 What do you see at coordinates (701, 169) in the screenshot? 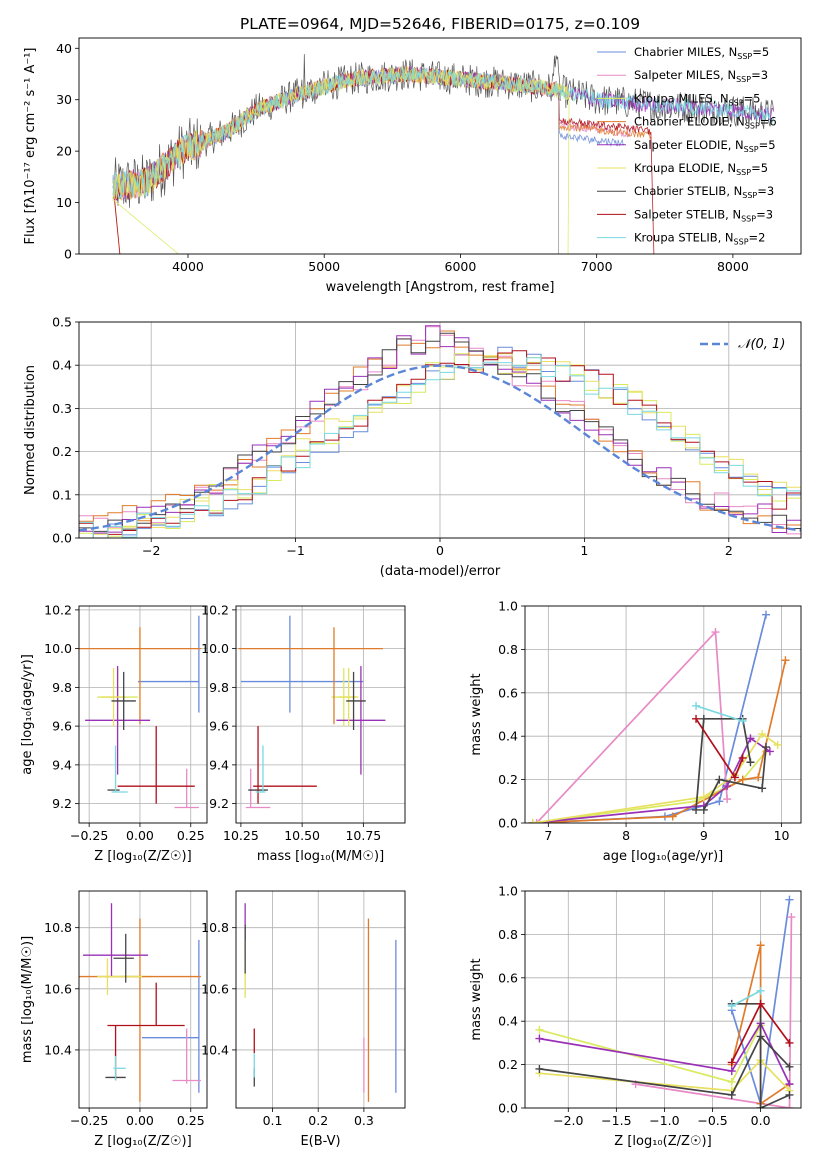
I see `legend-entry: Kroupa ELODIE, NSSP=5` at bounding box center [701, 169].